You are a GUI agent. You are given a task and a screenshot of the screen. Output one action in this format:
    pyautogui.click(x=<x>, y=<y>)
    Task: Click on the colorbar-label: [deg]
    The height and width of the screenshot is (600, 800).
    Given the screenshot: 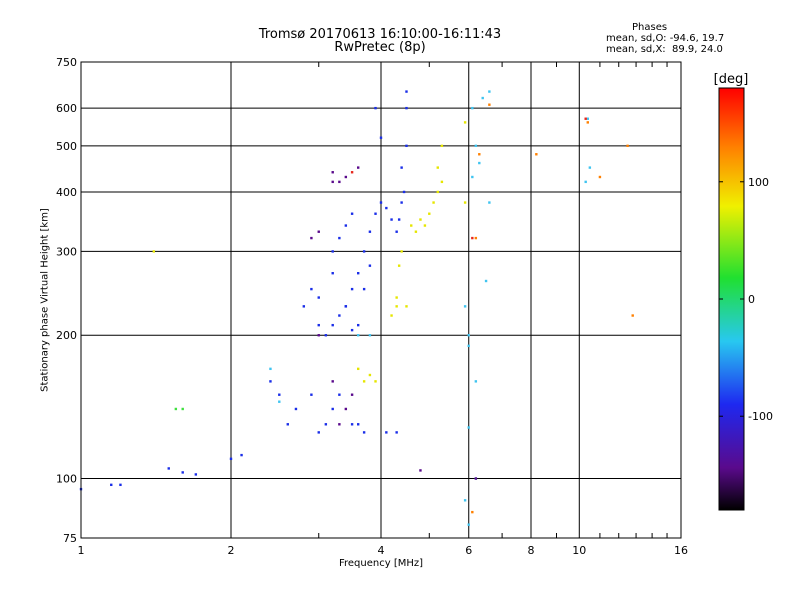 What is the action you would take?
    pyautogui.click(x=731, y=79)
    